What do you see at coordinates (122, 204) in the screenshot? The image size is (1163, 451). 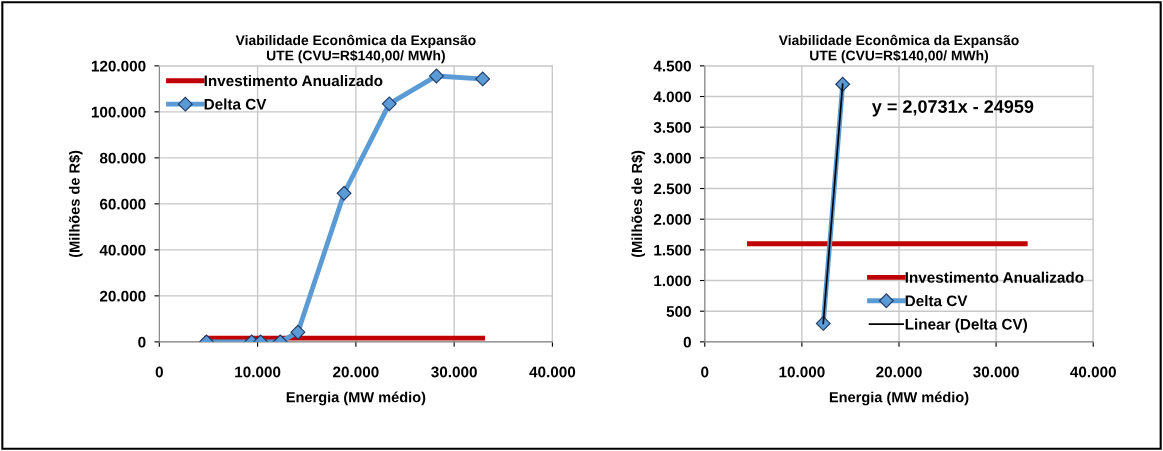 I see `y-tick-label: 60.000` at bounding box center [122, 204].